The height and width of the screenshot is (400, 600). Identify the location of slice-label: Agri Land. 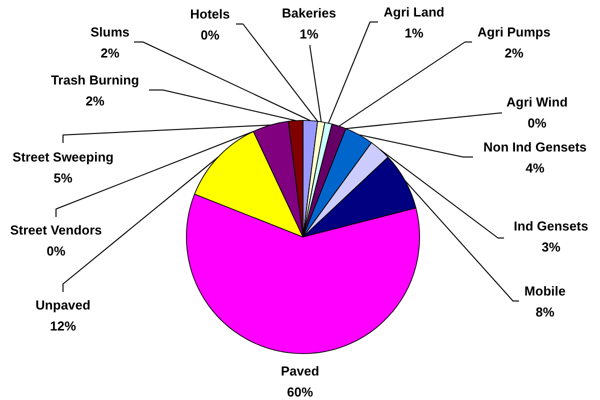
(414, 12).